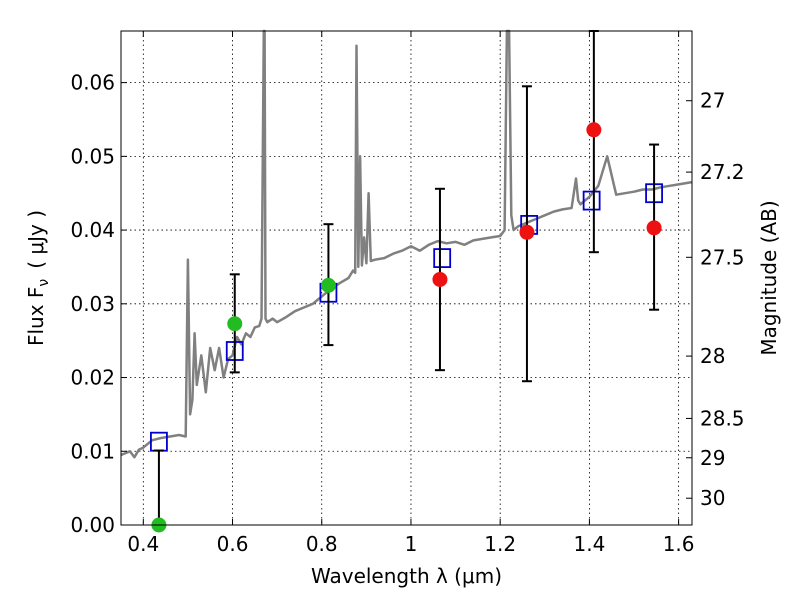 This screenshot has height=600, width=800. I want to click on y-tick-label: 0.06, so click(92, 83).